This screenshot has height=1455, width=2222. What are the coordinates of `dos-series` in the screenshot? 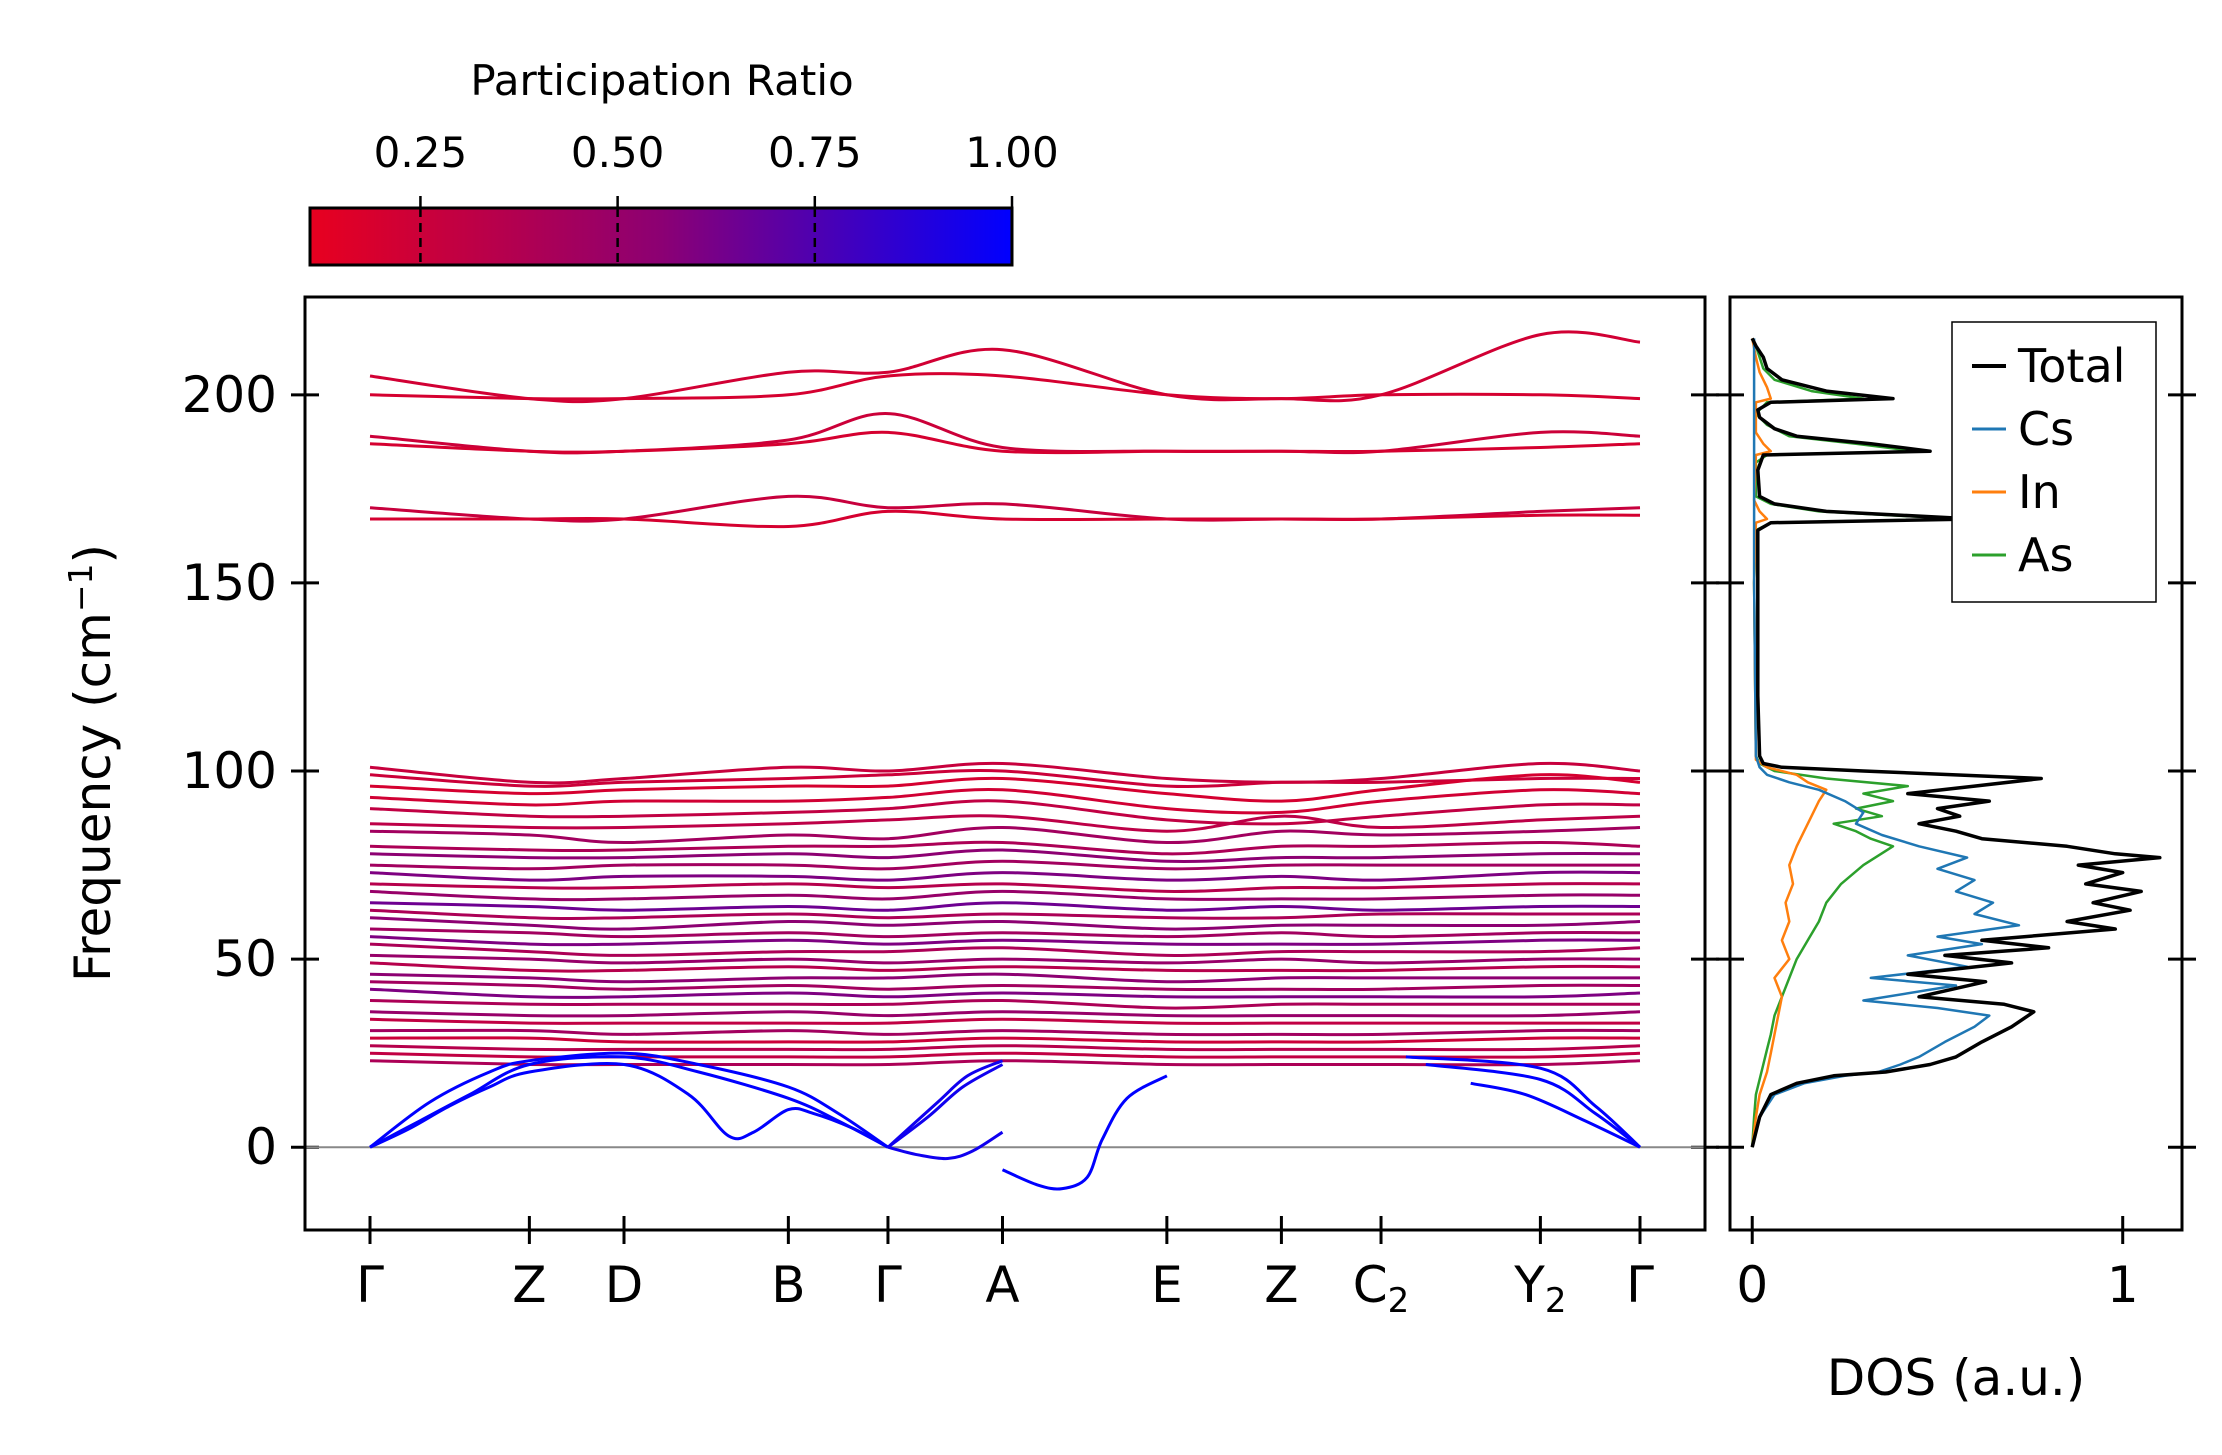 It's located at (1956, 742).